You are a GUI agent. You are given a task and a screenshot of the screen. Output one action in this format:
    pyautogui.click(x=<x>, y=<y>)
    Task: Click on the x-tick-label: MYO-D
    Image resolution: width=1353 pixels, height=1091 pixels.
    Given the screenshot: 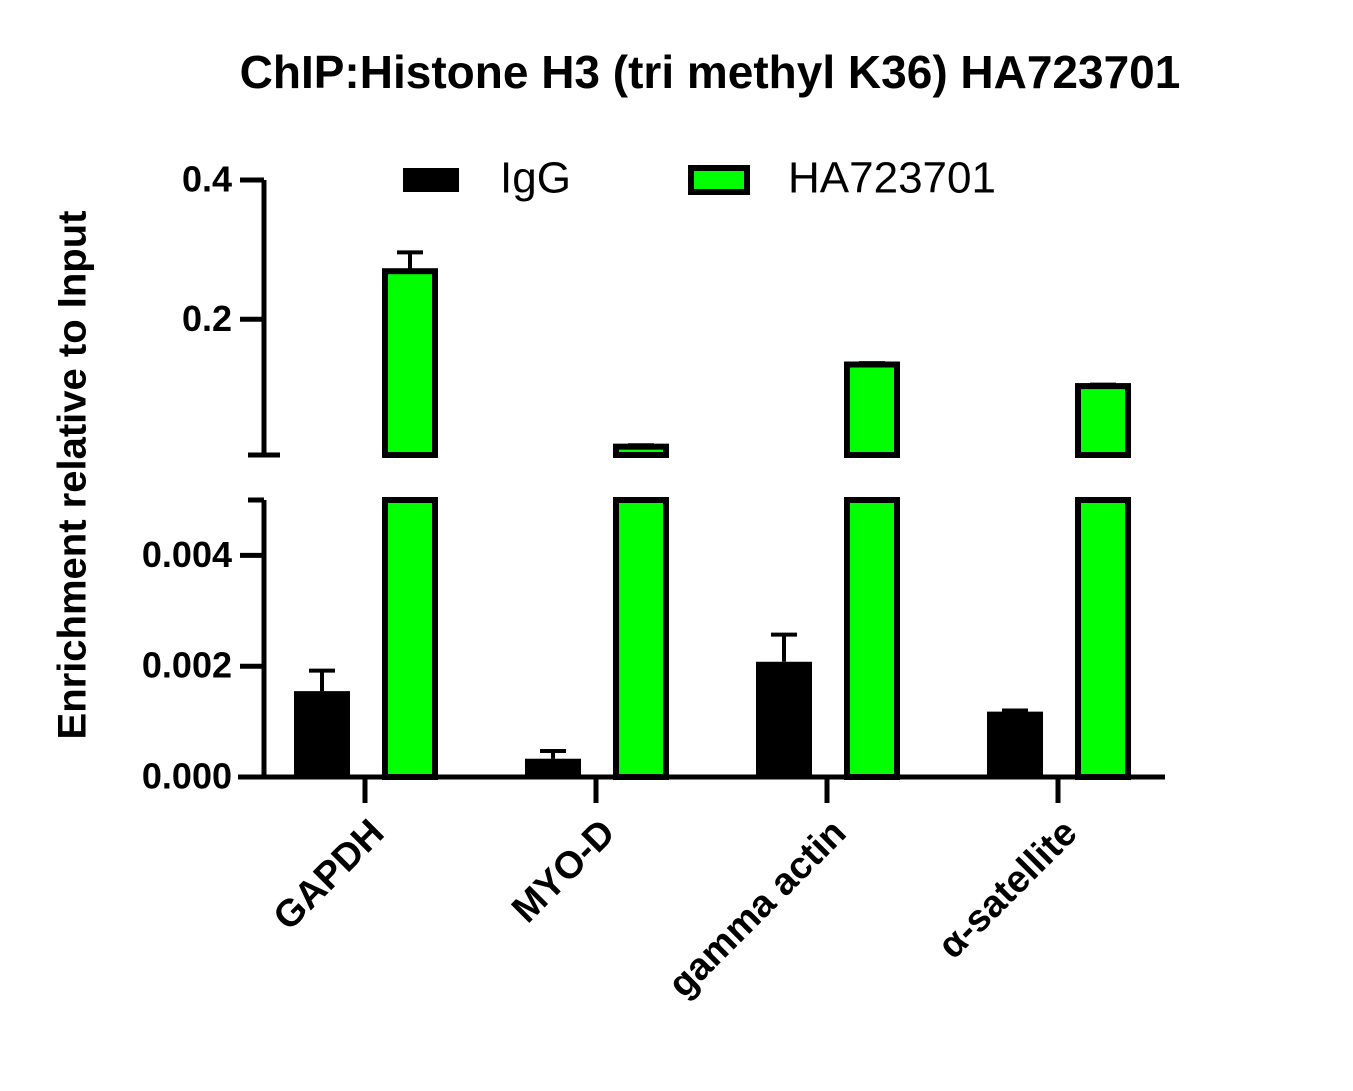 What is the action you would take?
    pyautogui.click(x=563, y=871)
    